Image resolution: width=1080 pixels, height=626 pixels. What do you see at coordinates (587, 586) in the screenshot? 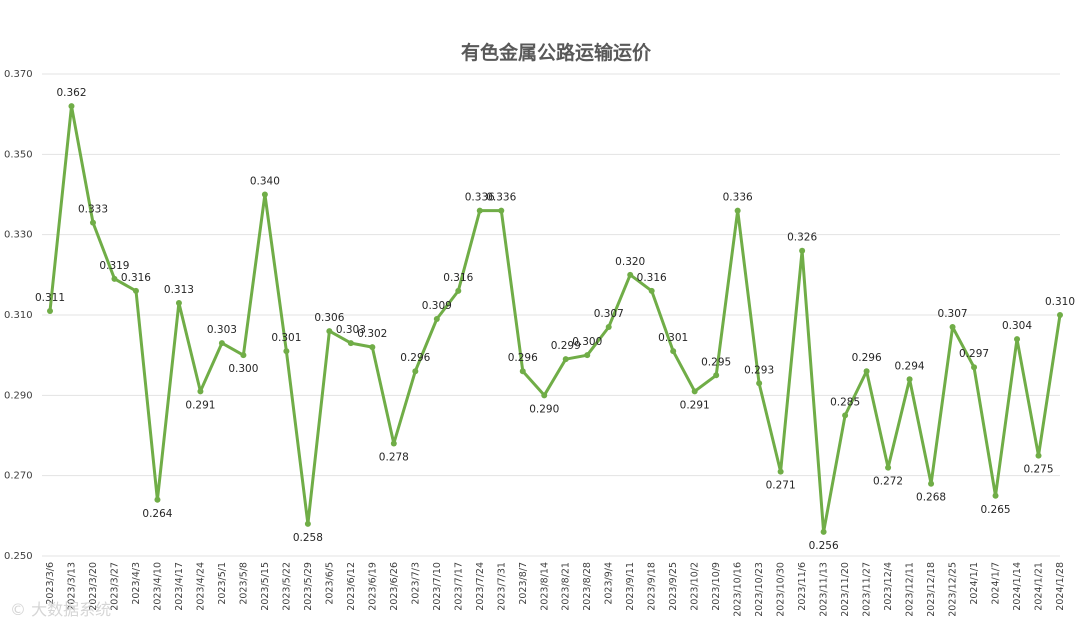
I see `x-tick-label: 2023/8/28` at bounding box center [587, 586].